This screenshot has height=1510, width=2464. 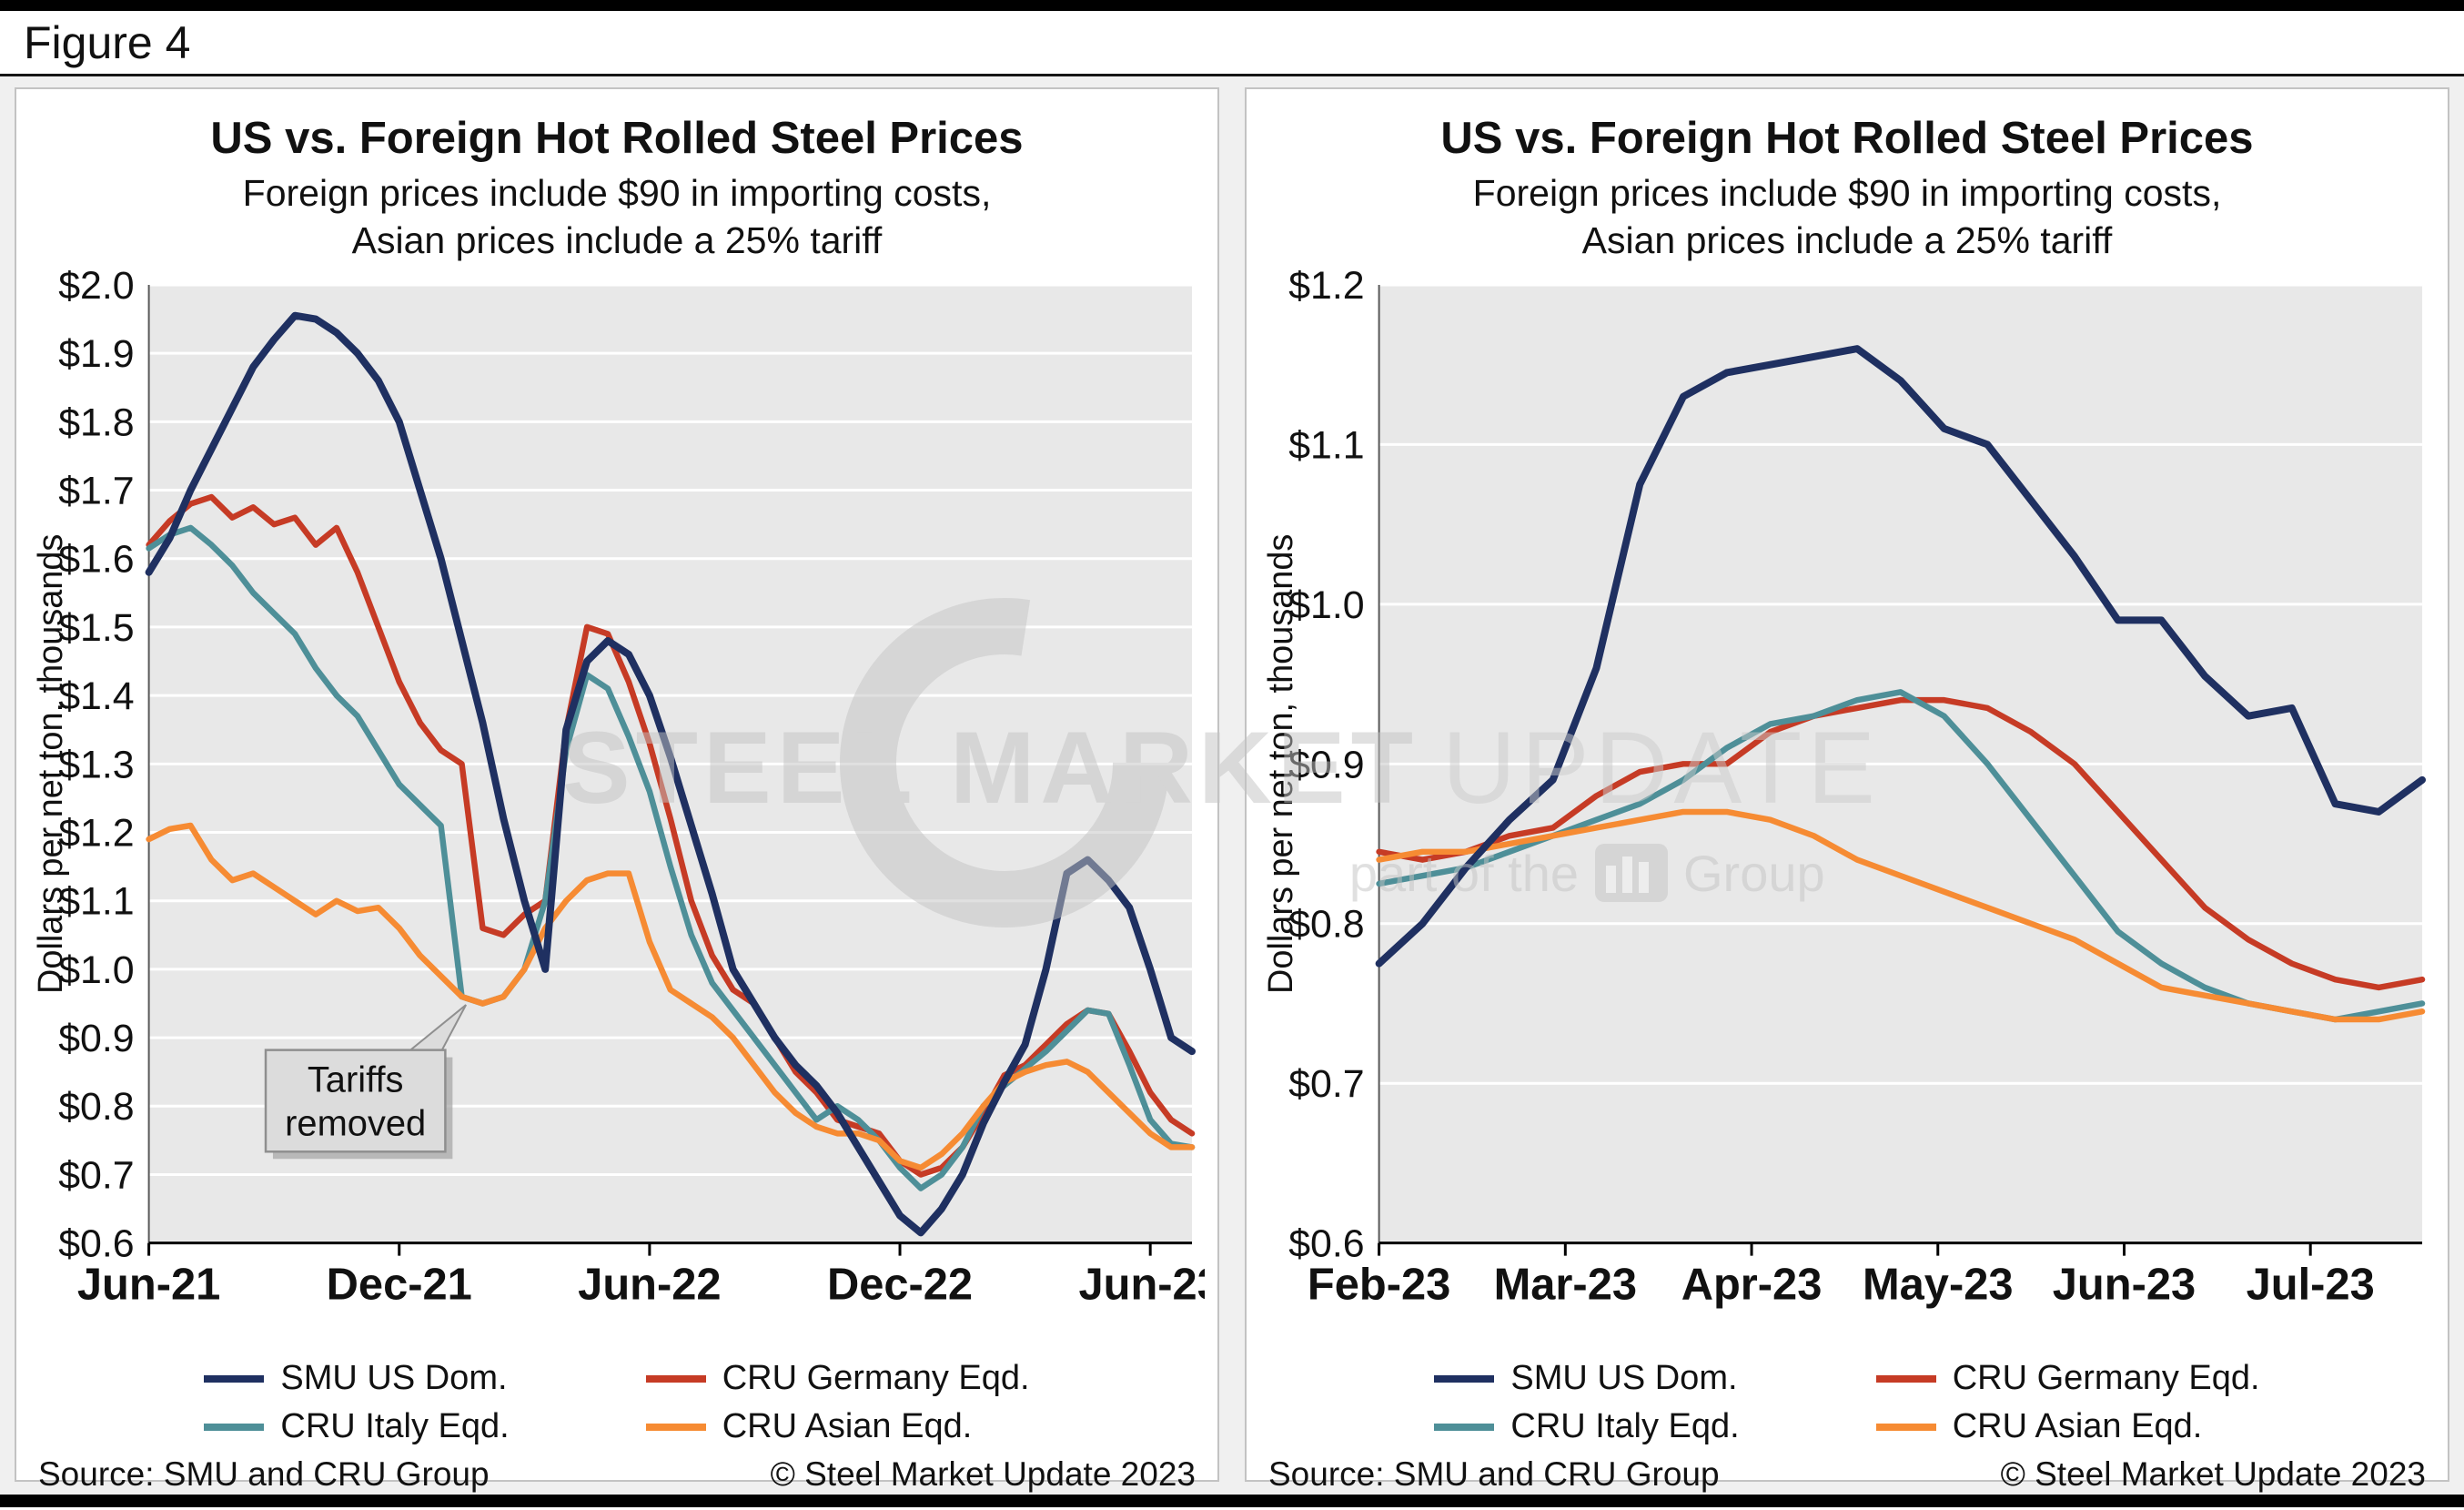 I want to click on series-line-cru-germany-eqd, so click(x=1901, y=844).